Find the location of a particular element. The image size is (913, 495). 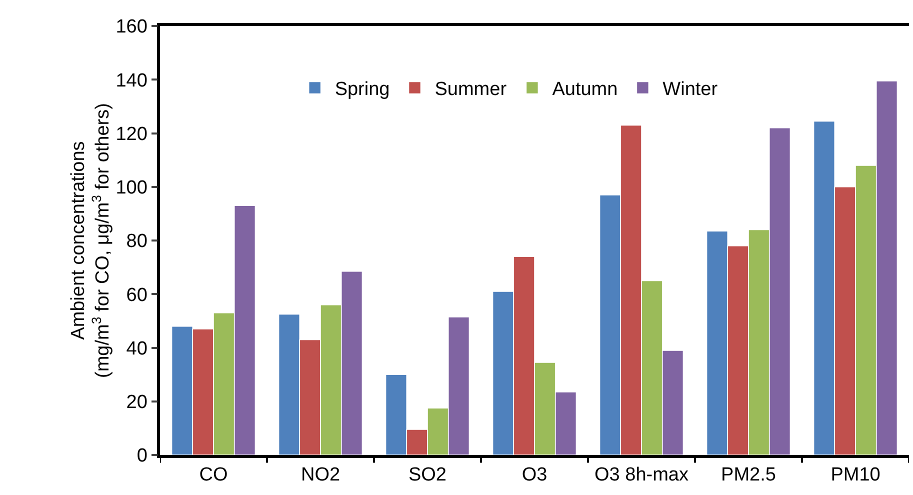

y-tick-label: 100 is located at coordinates (132, 188).